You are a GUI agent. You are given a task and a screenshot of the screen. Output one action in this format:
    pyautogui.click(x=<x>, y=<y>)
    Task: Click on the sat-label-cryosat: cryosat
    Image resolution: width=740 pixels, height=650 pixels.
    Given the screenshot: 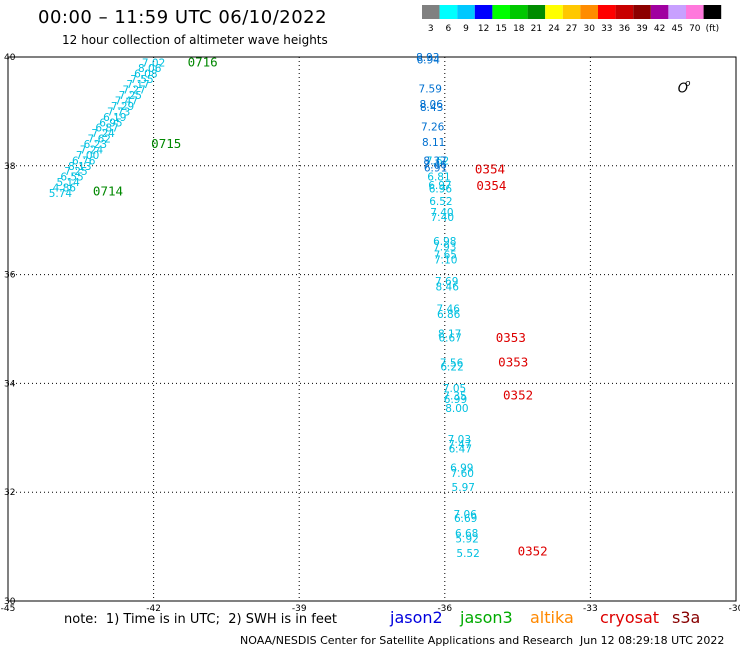 What is the action you would take?
    pyautogui.click(x=630, y=617)
    